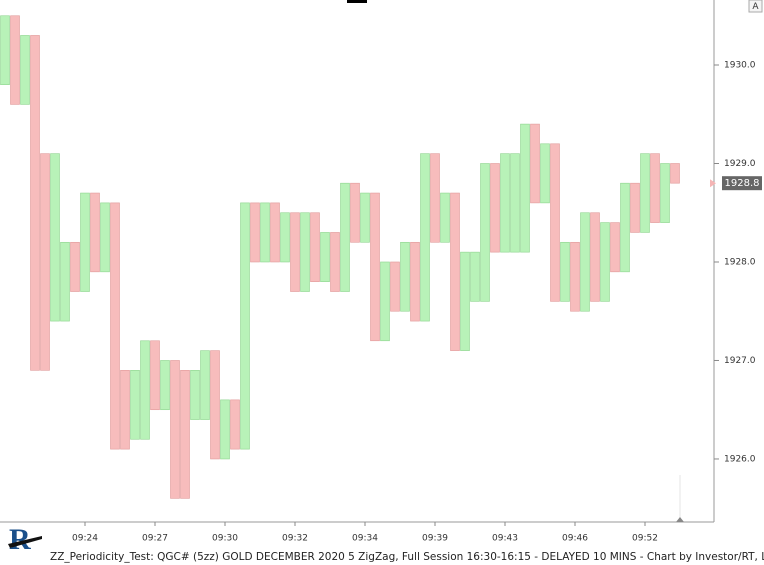  I want to click on scale-button, so click(755, 6).